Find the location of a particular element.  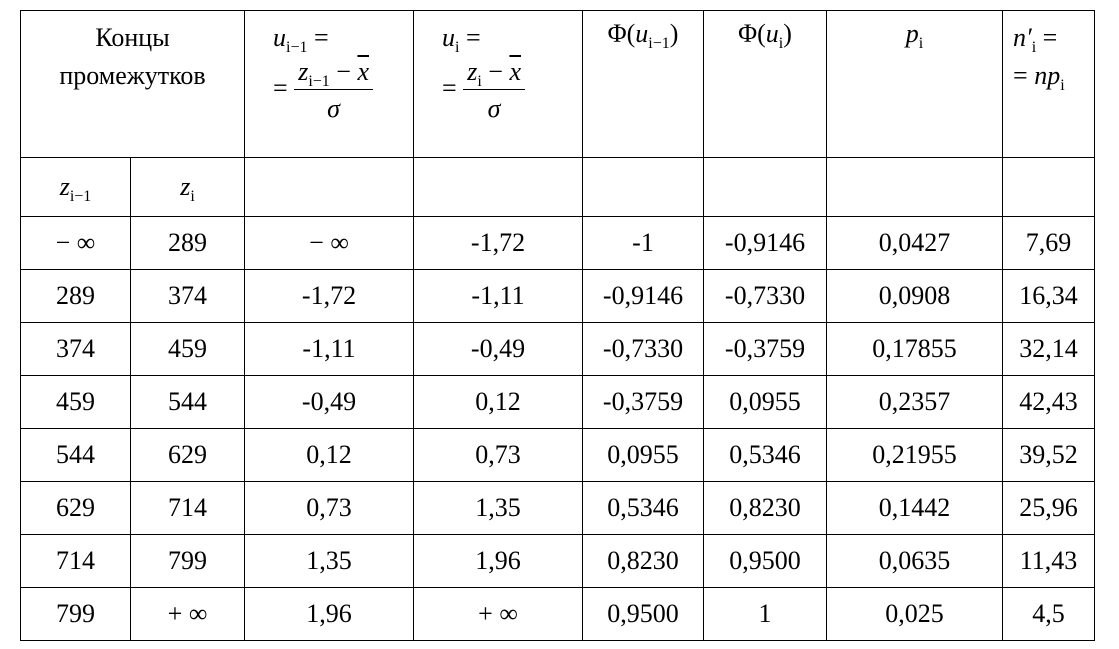

cell: 1 is located at coordinates (765, 614).